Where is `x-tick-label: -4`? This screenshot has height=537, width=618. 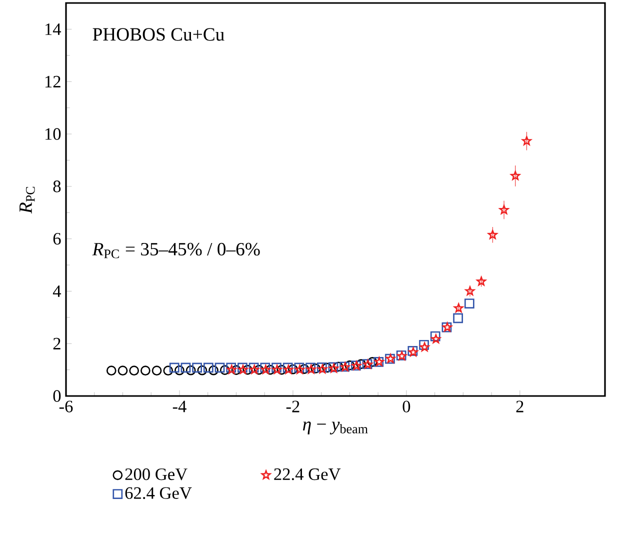
x-tick-label: -4 is located at coordinates (179, 406).